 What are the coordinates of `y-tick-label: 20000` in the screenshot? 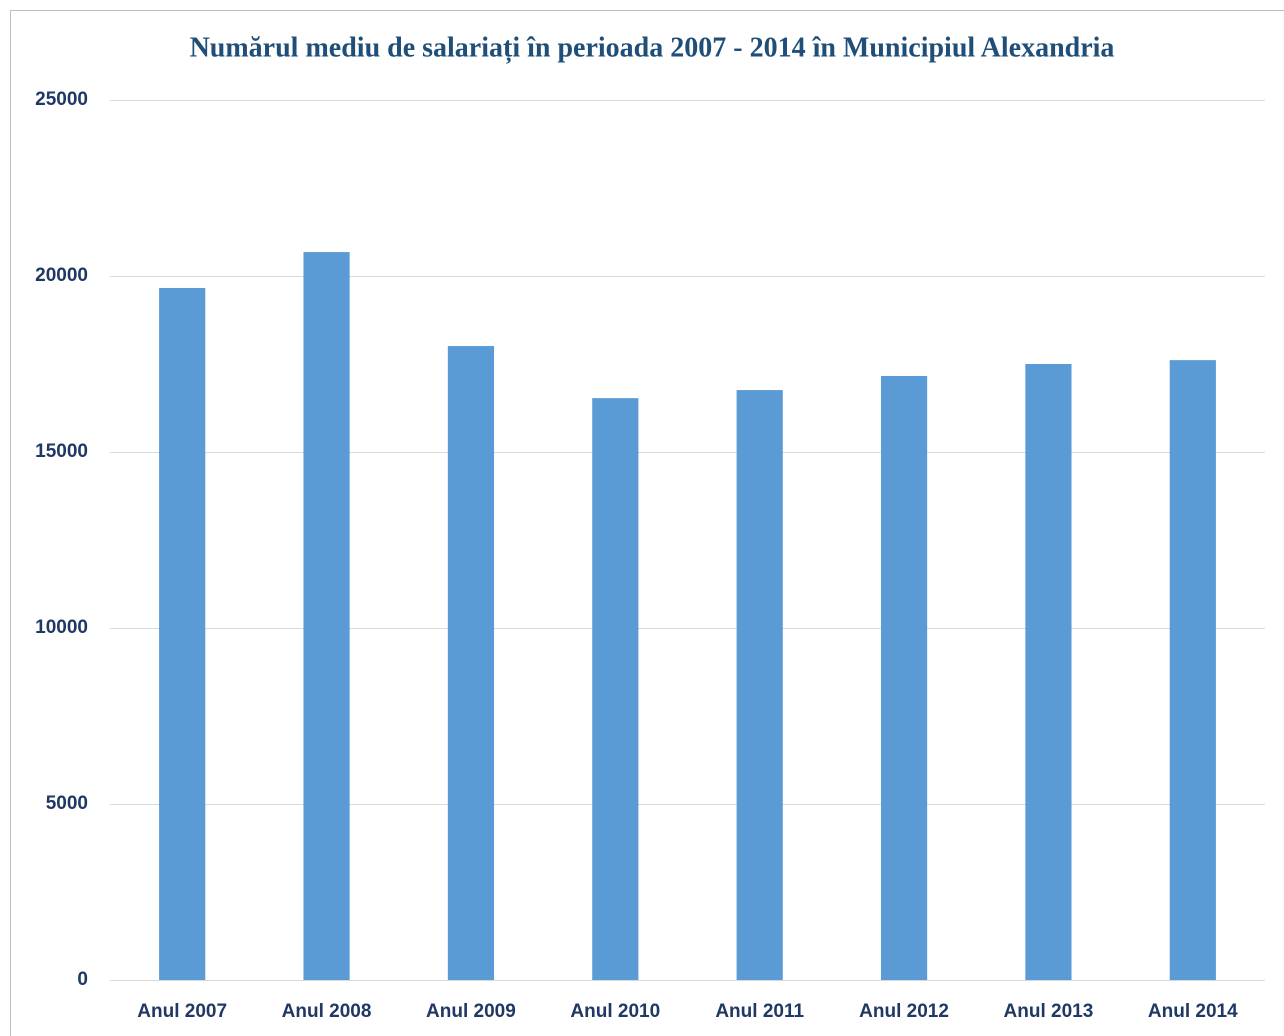 It's located at (61, 275).